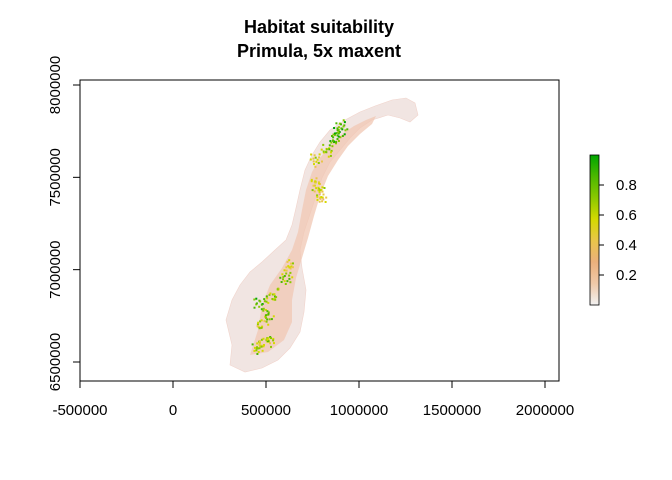 The image size is (672, 480). Describe the element at coordinates (626, 185) in the screenshot. I see `legend-tick-label: 0.8` at that location.